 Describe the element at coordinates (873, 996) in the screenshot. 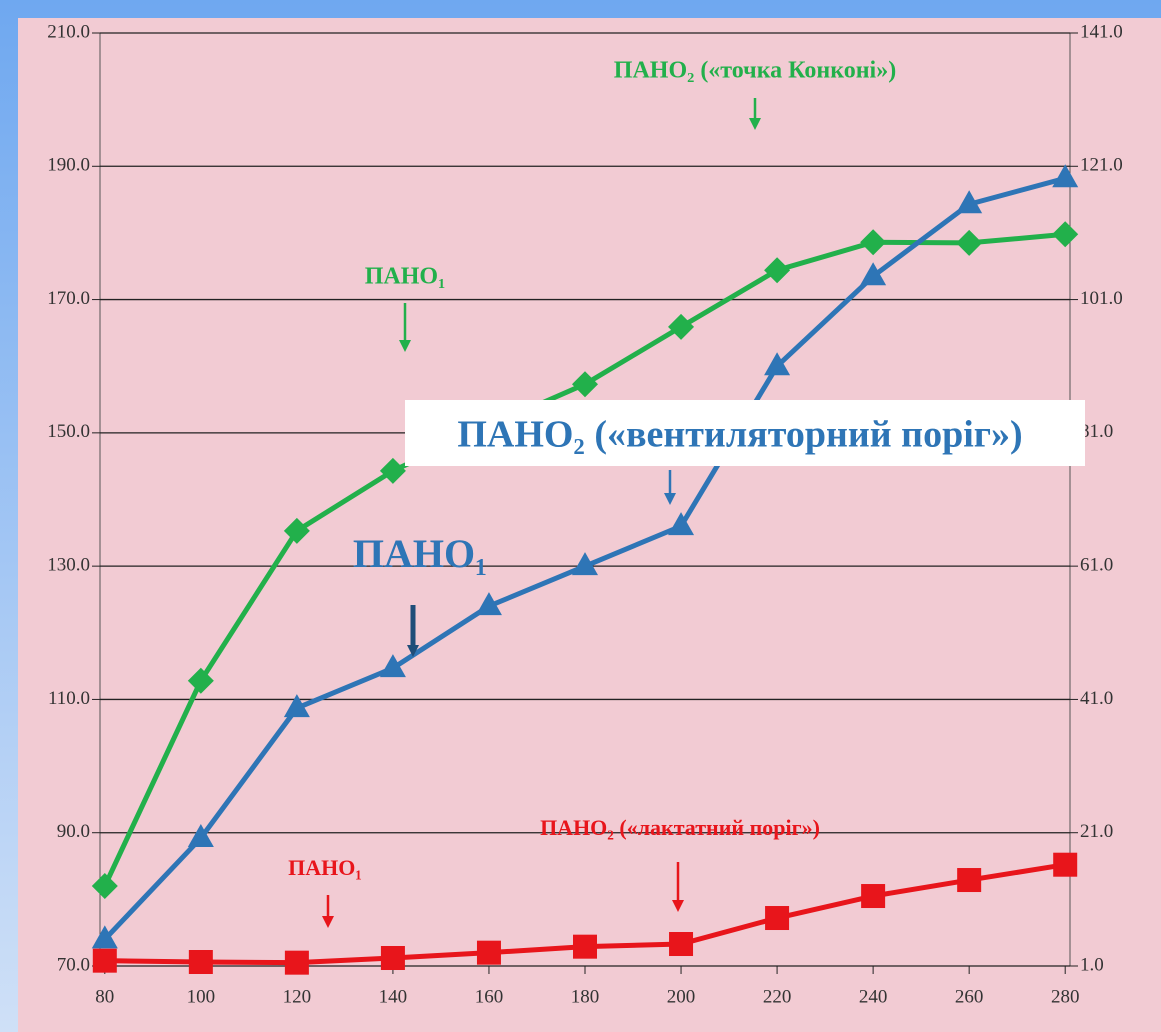

I see `x-tick-label: 240` at that location.